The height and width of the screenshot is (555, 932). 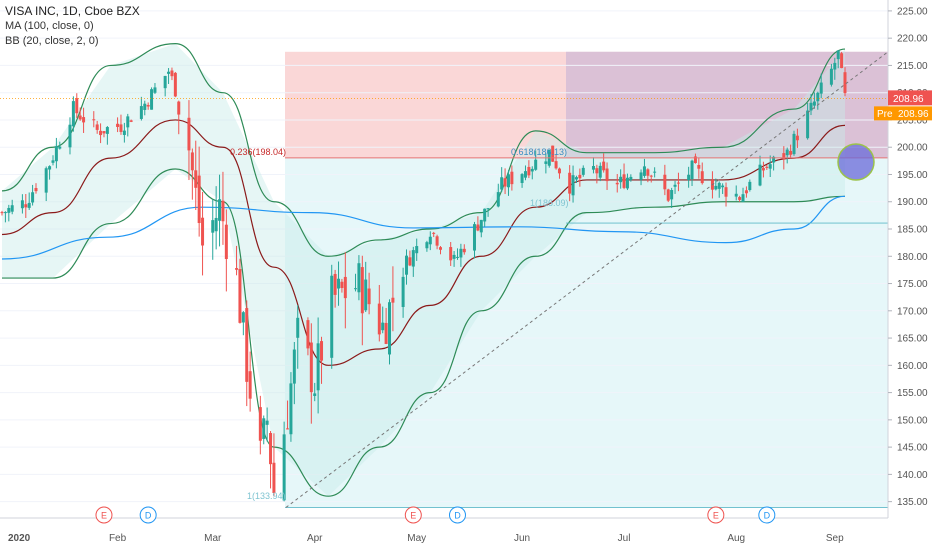 I want to click on pre-label: Pre, so click(x=885, y=114).